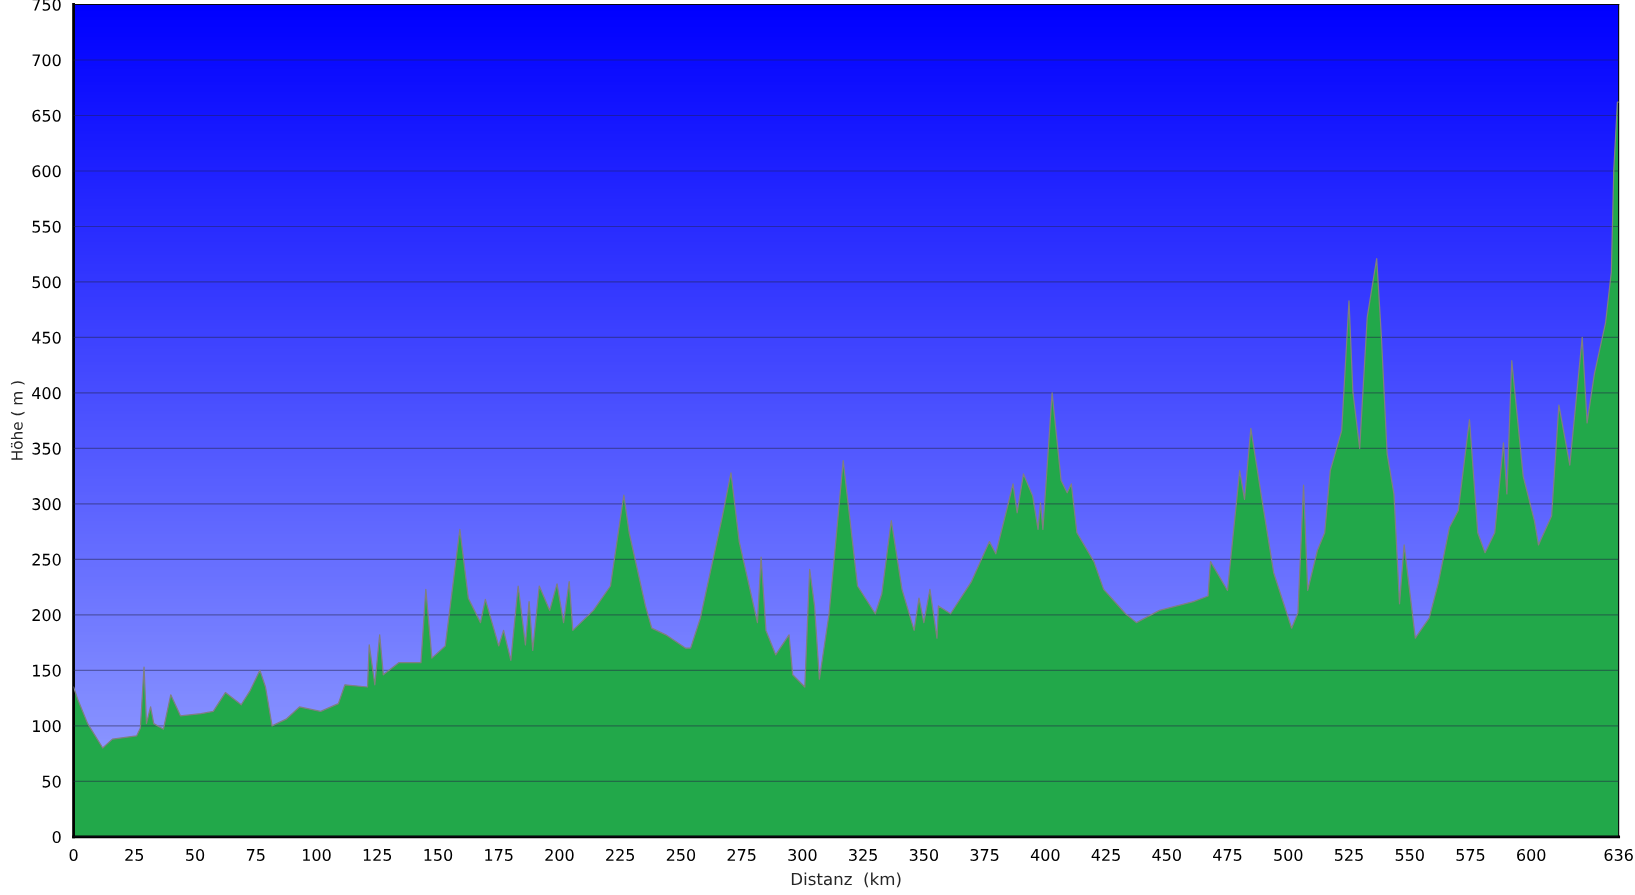 The image size is (1635, 895). I want to click on y-tick-label: 350, so click(46, 448).